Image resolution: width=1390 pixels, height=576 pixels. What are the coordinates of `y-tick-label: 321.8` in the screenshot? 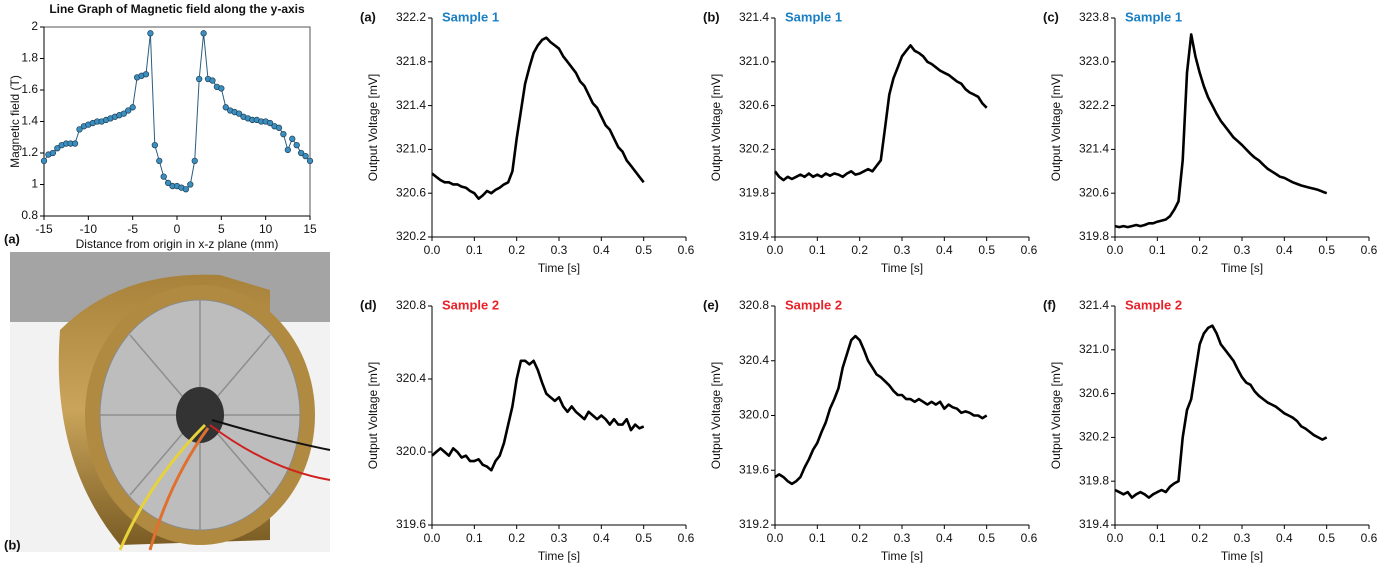 It's located at (411, 61).